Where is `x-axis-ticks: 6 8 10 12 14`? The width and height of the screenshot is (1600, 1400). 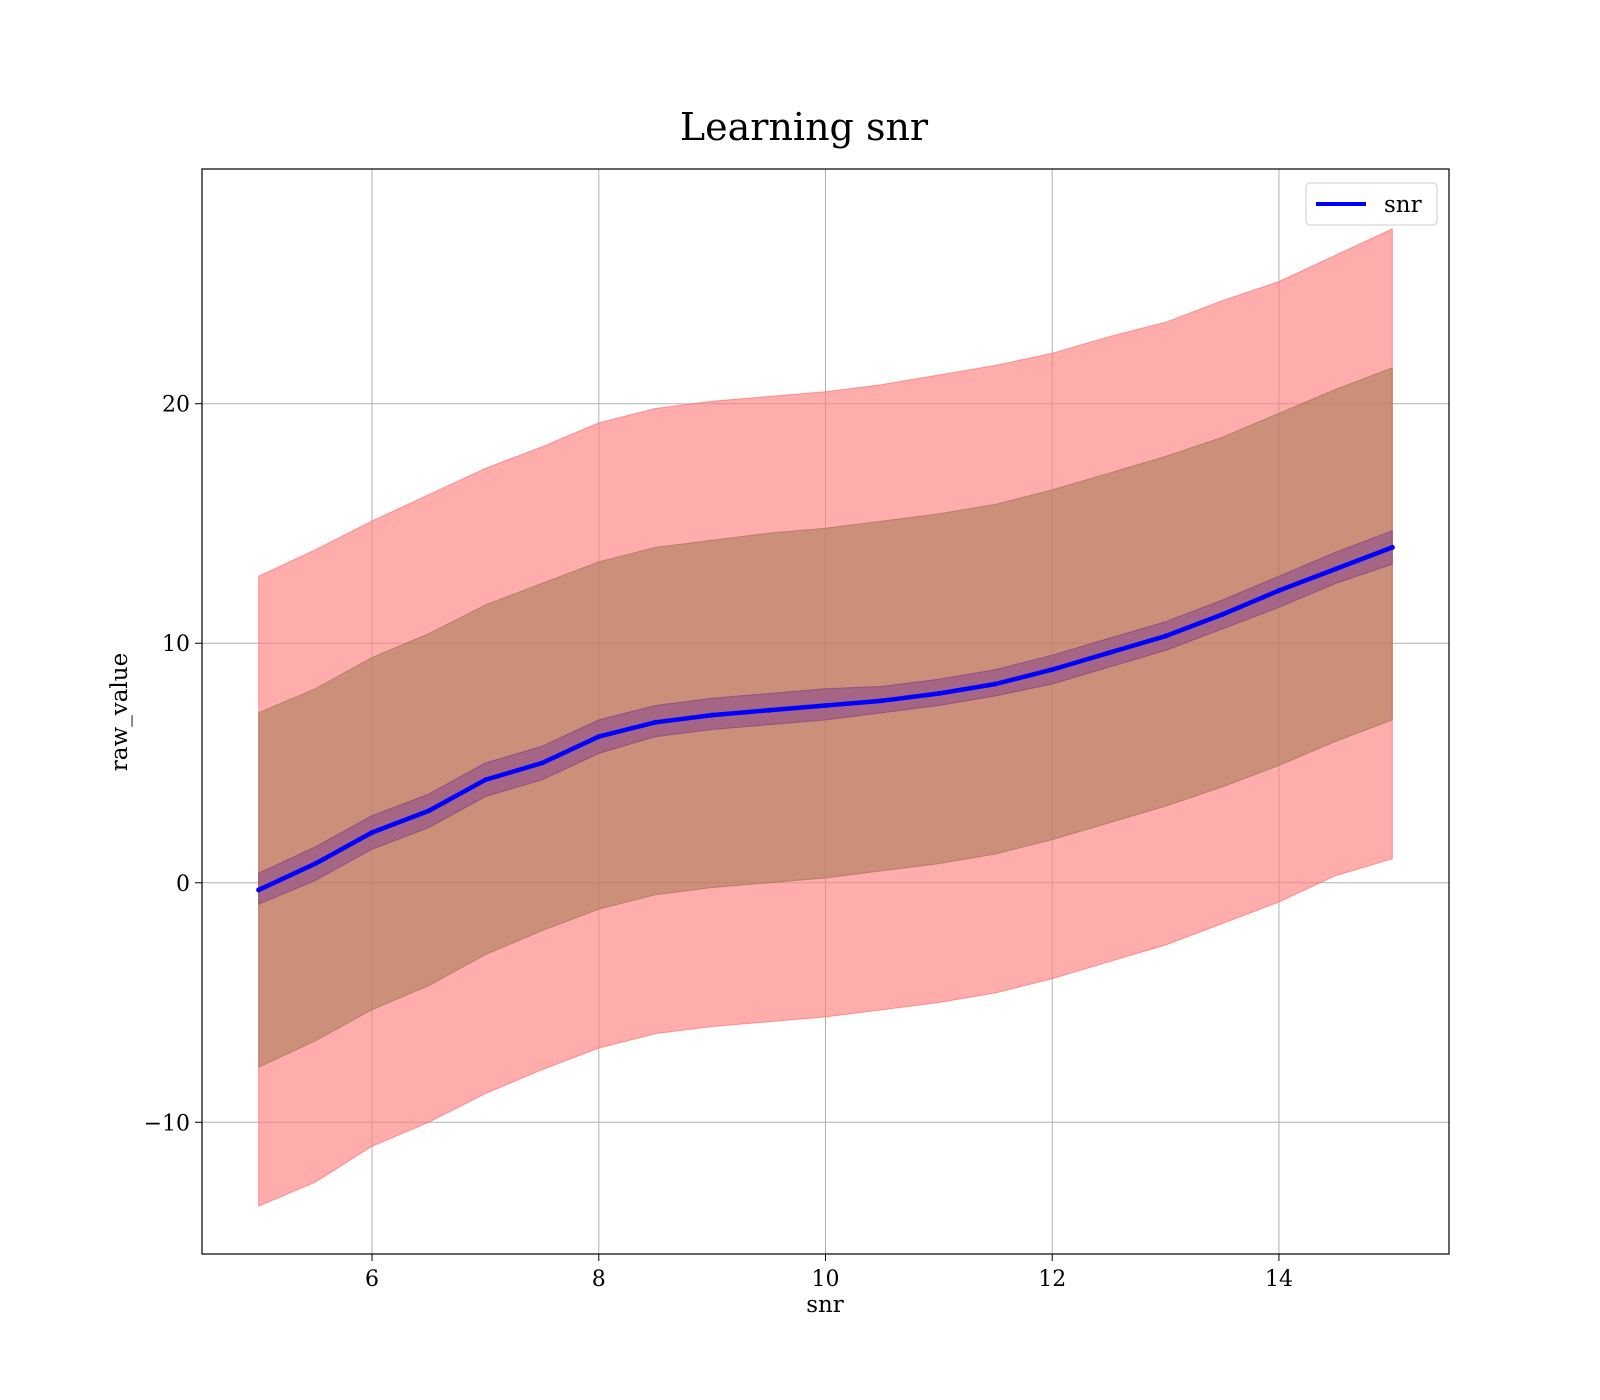 x-axis-ticks: 6 8 10 12 14 is located at coordinates (829, 1273).